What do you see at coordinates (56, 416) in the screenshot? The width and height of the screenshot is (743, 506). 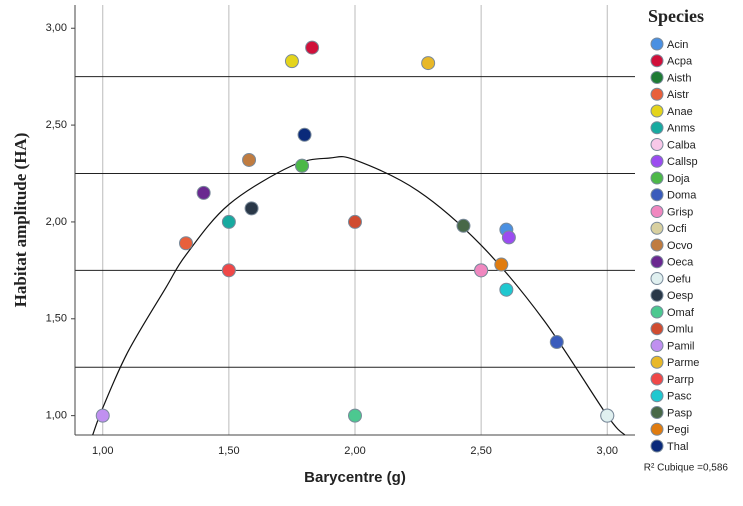 I see `y-tick-label: 1,00` at bounding box center [56, 416].